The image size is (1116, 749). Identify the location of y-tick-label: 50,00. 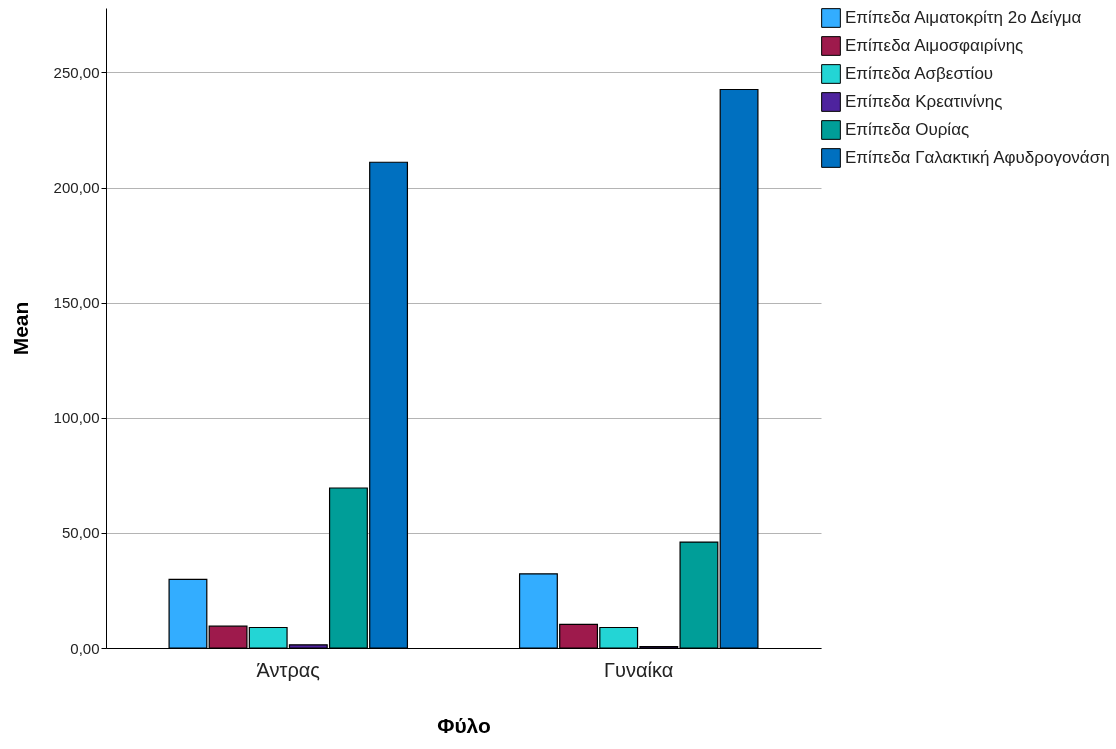
(80, 533).